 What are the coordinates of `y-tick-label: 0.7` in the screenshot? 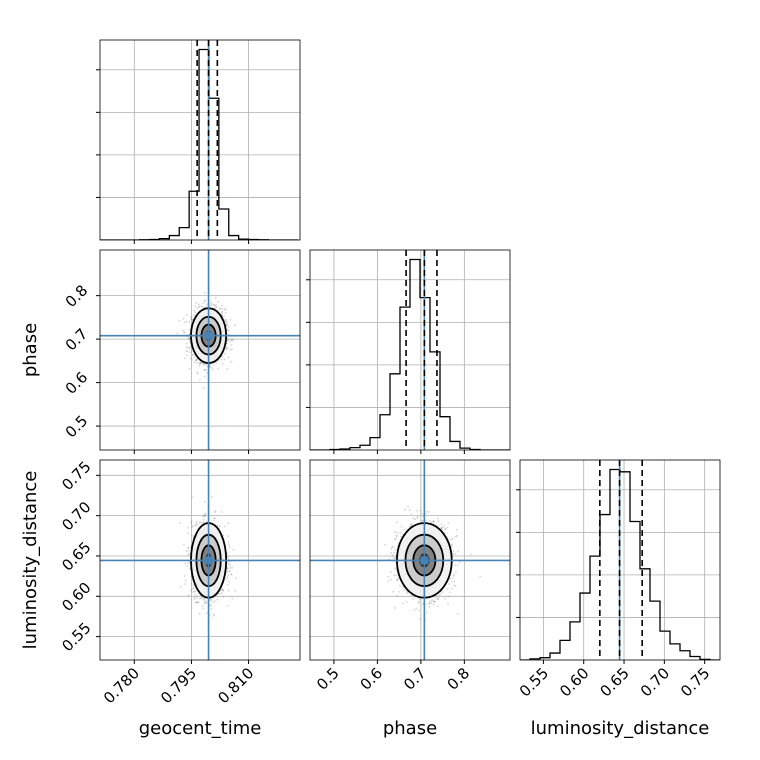 It's located at (77, 340).